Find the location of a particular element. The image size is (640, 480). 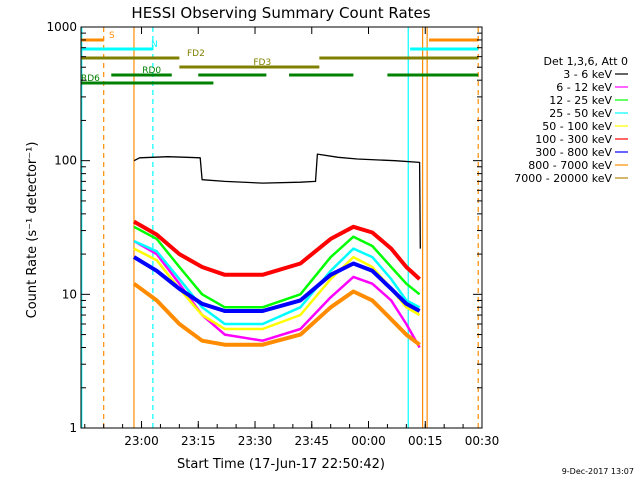

legend-label-5: 100 - 300 keV is located at coordinates (573, 139).